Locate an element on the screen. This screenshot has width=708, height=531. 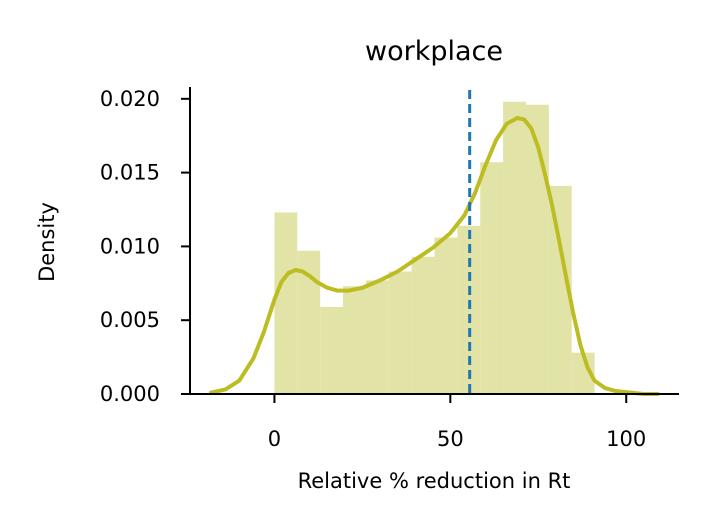
y-tick-label: 0.000 is located at coordinates (130, 394).